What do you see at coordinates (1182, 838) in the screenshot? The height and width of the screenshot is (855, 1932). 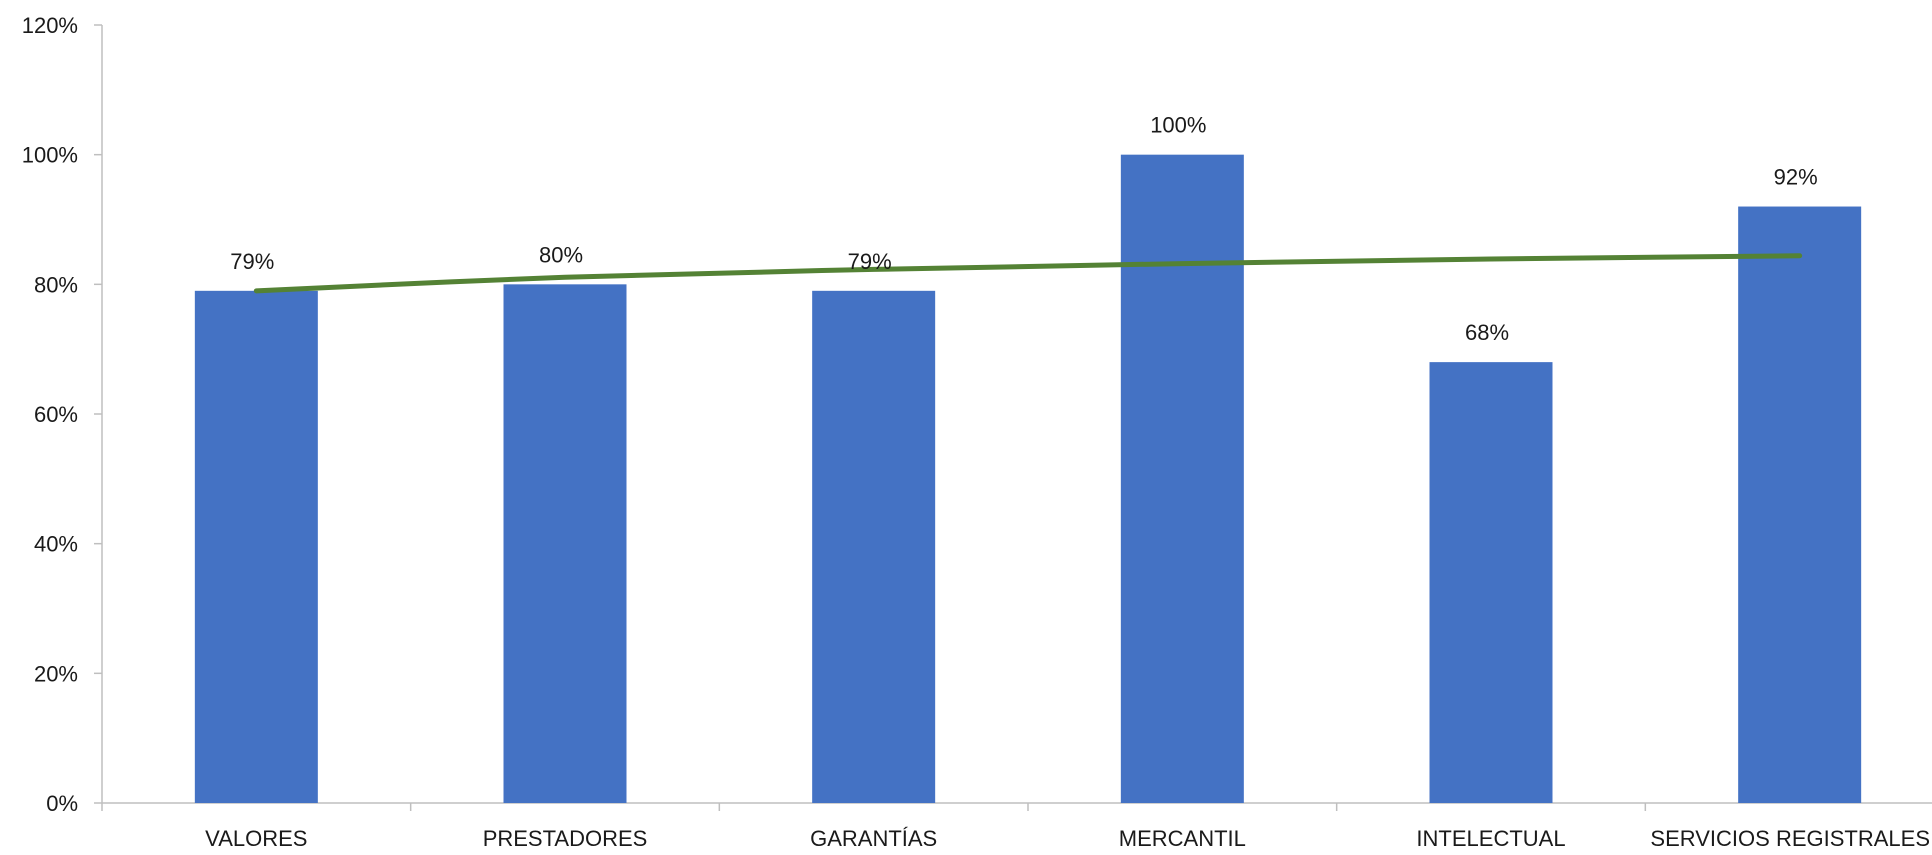 I see `x-tick-label: MERCANTIL` at bounding box center [1182, 838].